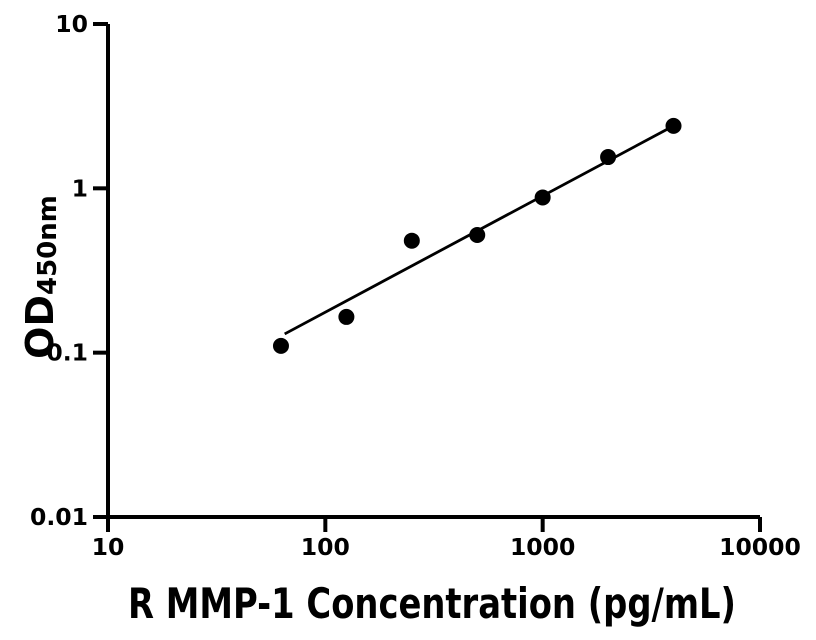 The image size is (816, 640). Describe the element at coordinates (71, 24) in the screenshot. I see `y-axis-tick-label: 10` at that location.